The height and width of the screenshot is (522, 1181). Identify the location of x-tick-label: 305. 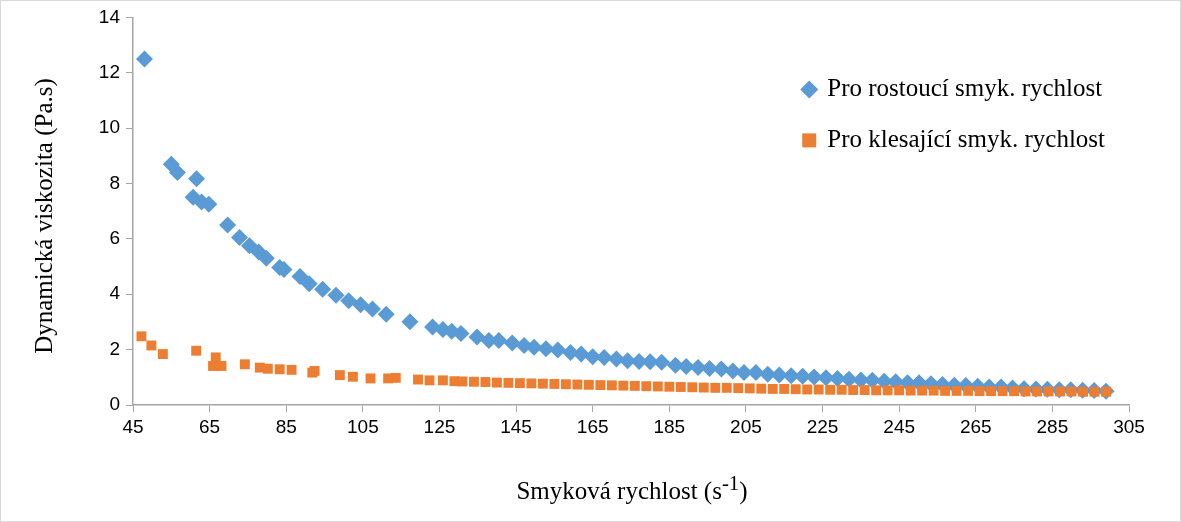
(1129, 426).